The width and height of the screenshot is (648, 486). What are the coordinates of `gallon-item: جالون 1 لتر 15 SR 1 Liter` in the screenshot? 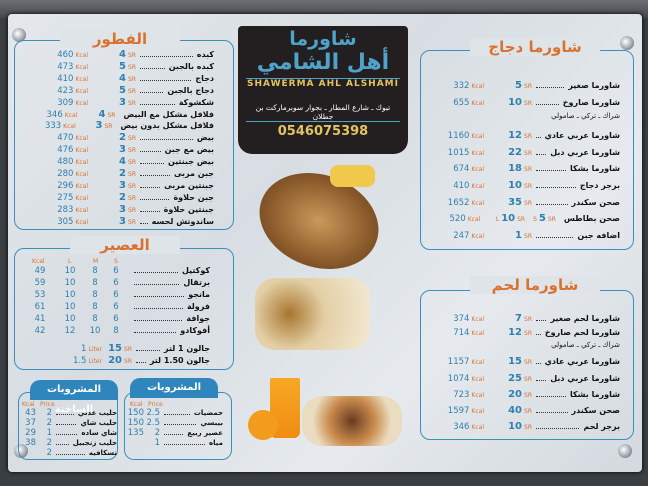 It's located at (140, 349).